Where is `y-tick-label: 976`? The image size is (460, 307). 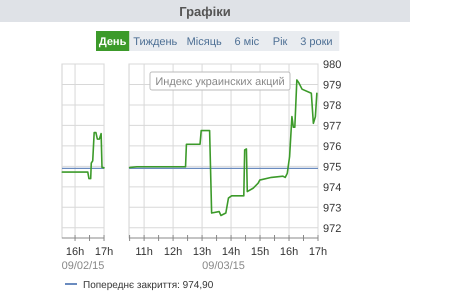 y-tick-label: 976 is located at coordinates (332, 146).